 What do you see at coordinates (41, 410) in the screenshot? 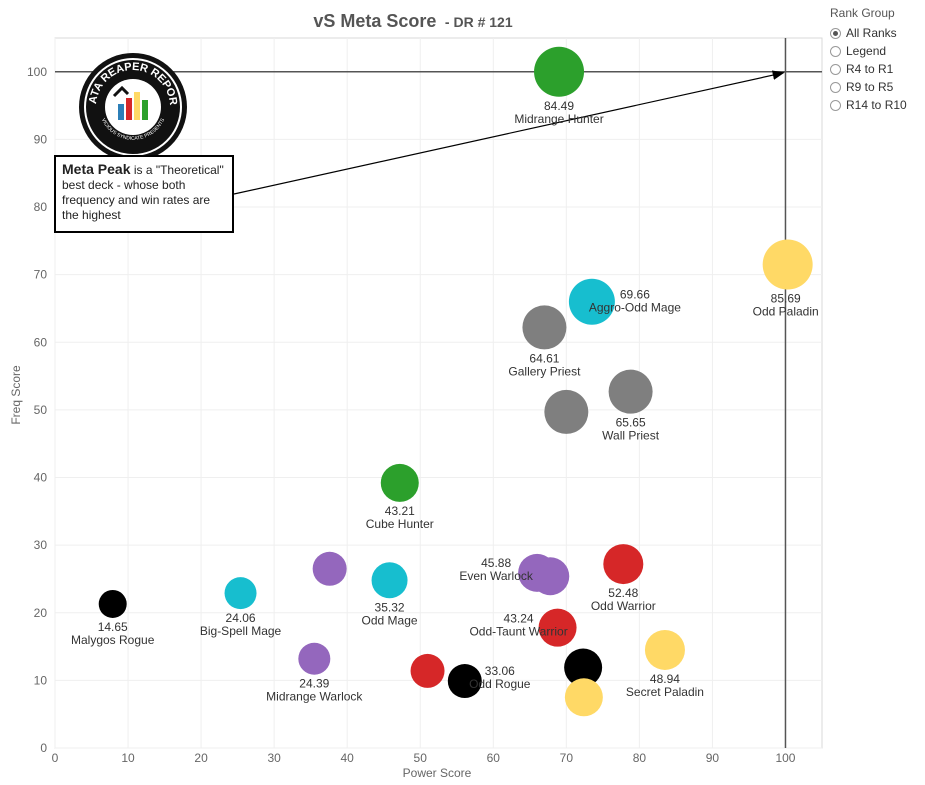
I see `y-tick-label: 50` at bounding box center [41, 410].